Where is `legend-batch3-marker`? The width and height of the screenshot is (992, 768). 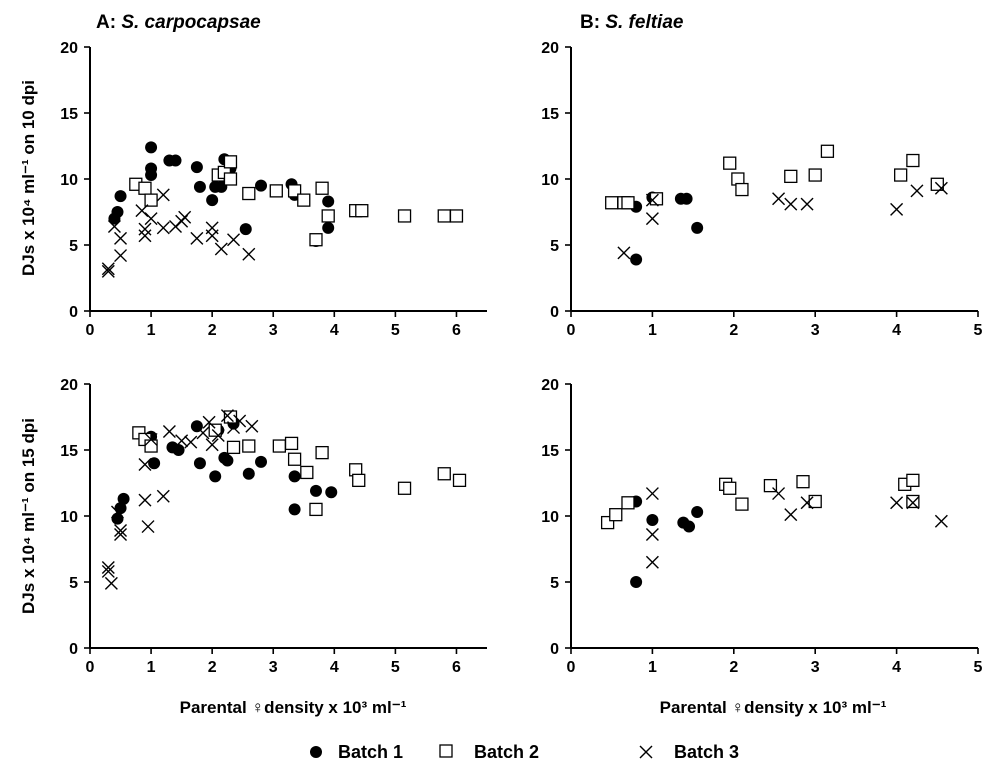
legend-batch3-marker is located at coordinates (646, 752).